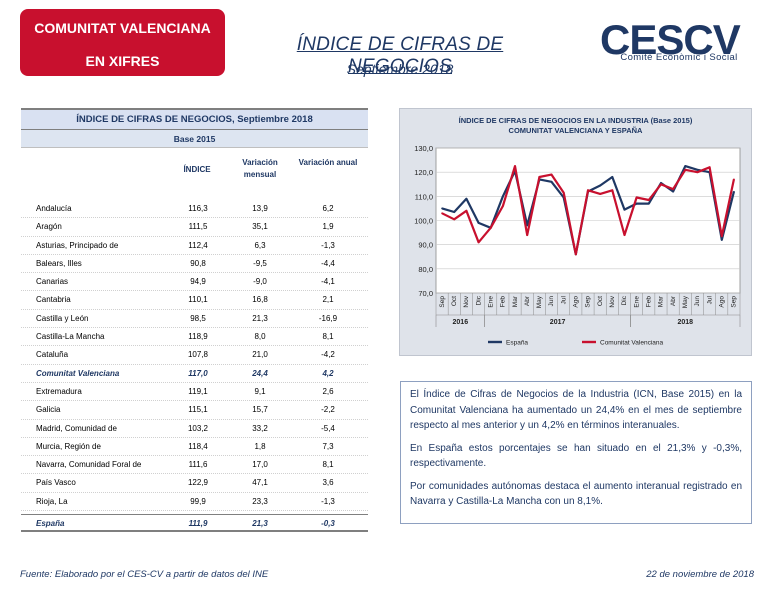 The width and height of the screenshot is (778, 598). I want to click on publish-date: 22 de noviembre de 2018, so click(700, 574).